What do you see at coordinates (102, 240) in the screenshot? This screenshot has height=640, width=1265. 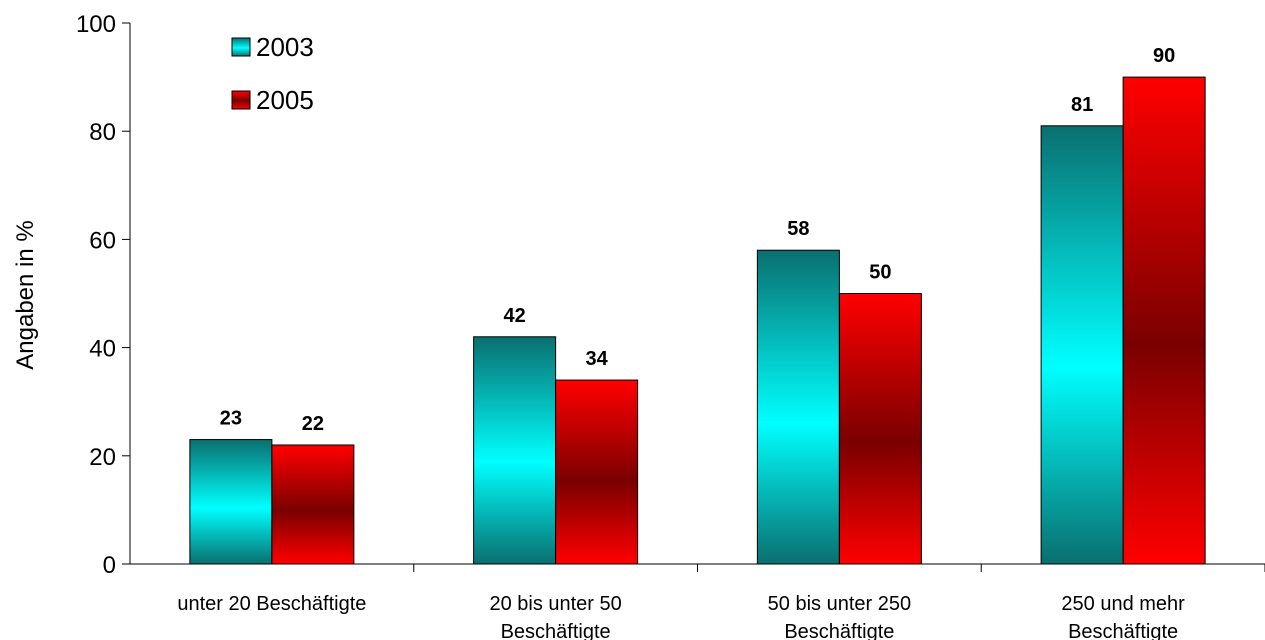 I see `y-tick-label: 60` at bounding box center [102, 240].